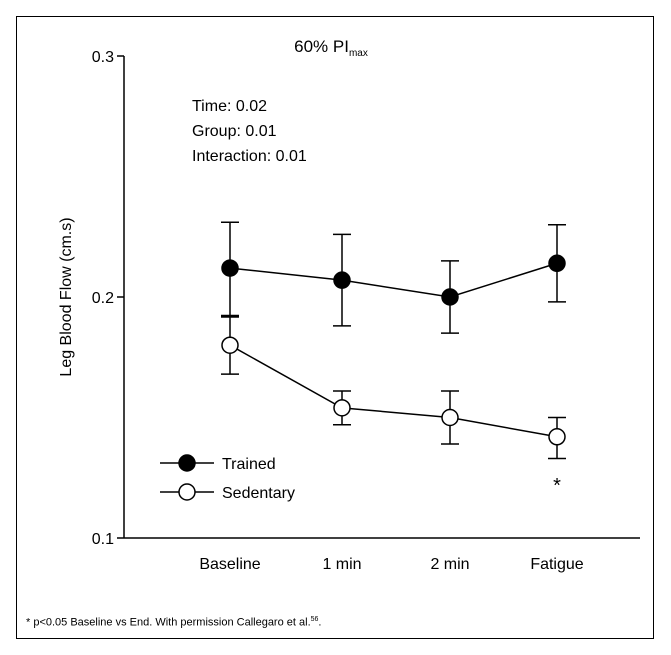 Image resolution: width=671 pixels, height=655 pixels. I want to click on legend-label: Sedentary, so click(258, 493).